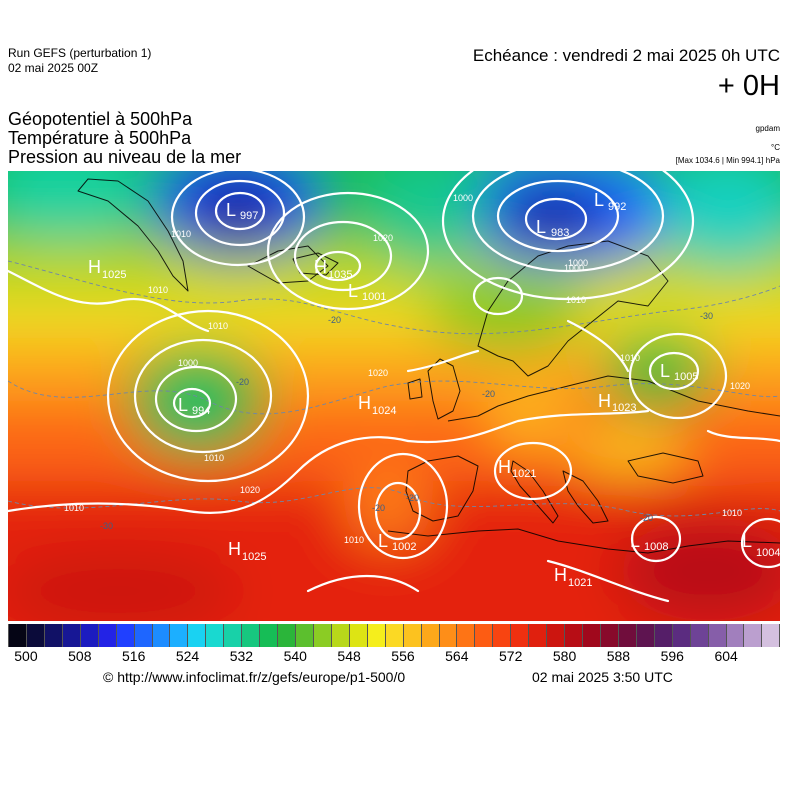 This screenshot has height=789, width=788. Describe the element at coordinates (726, 656) in the screenshot. I see `color-scale-tick: 604` at that location.